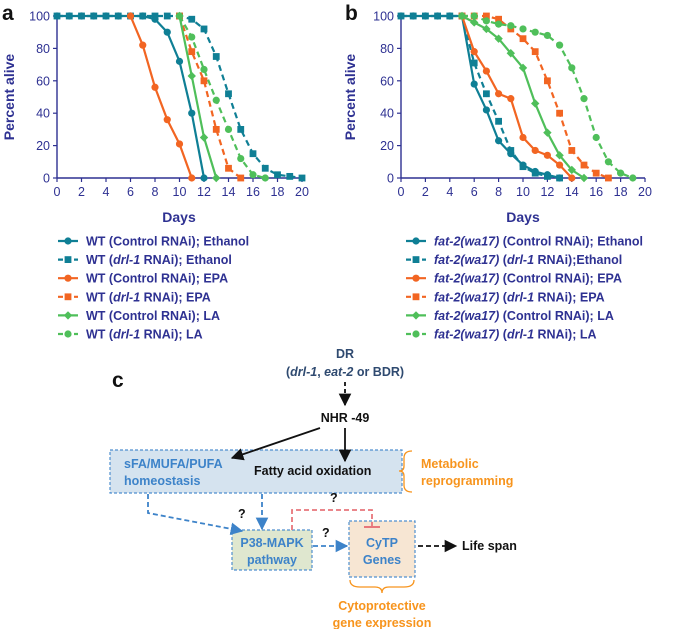 The image size is (685, 629). What do you see at coordinates (345, 418) in the screenshot?
I see `nhr49-label: NHR -49` at bounding box center [345, 418].